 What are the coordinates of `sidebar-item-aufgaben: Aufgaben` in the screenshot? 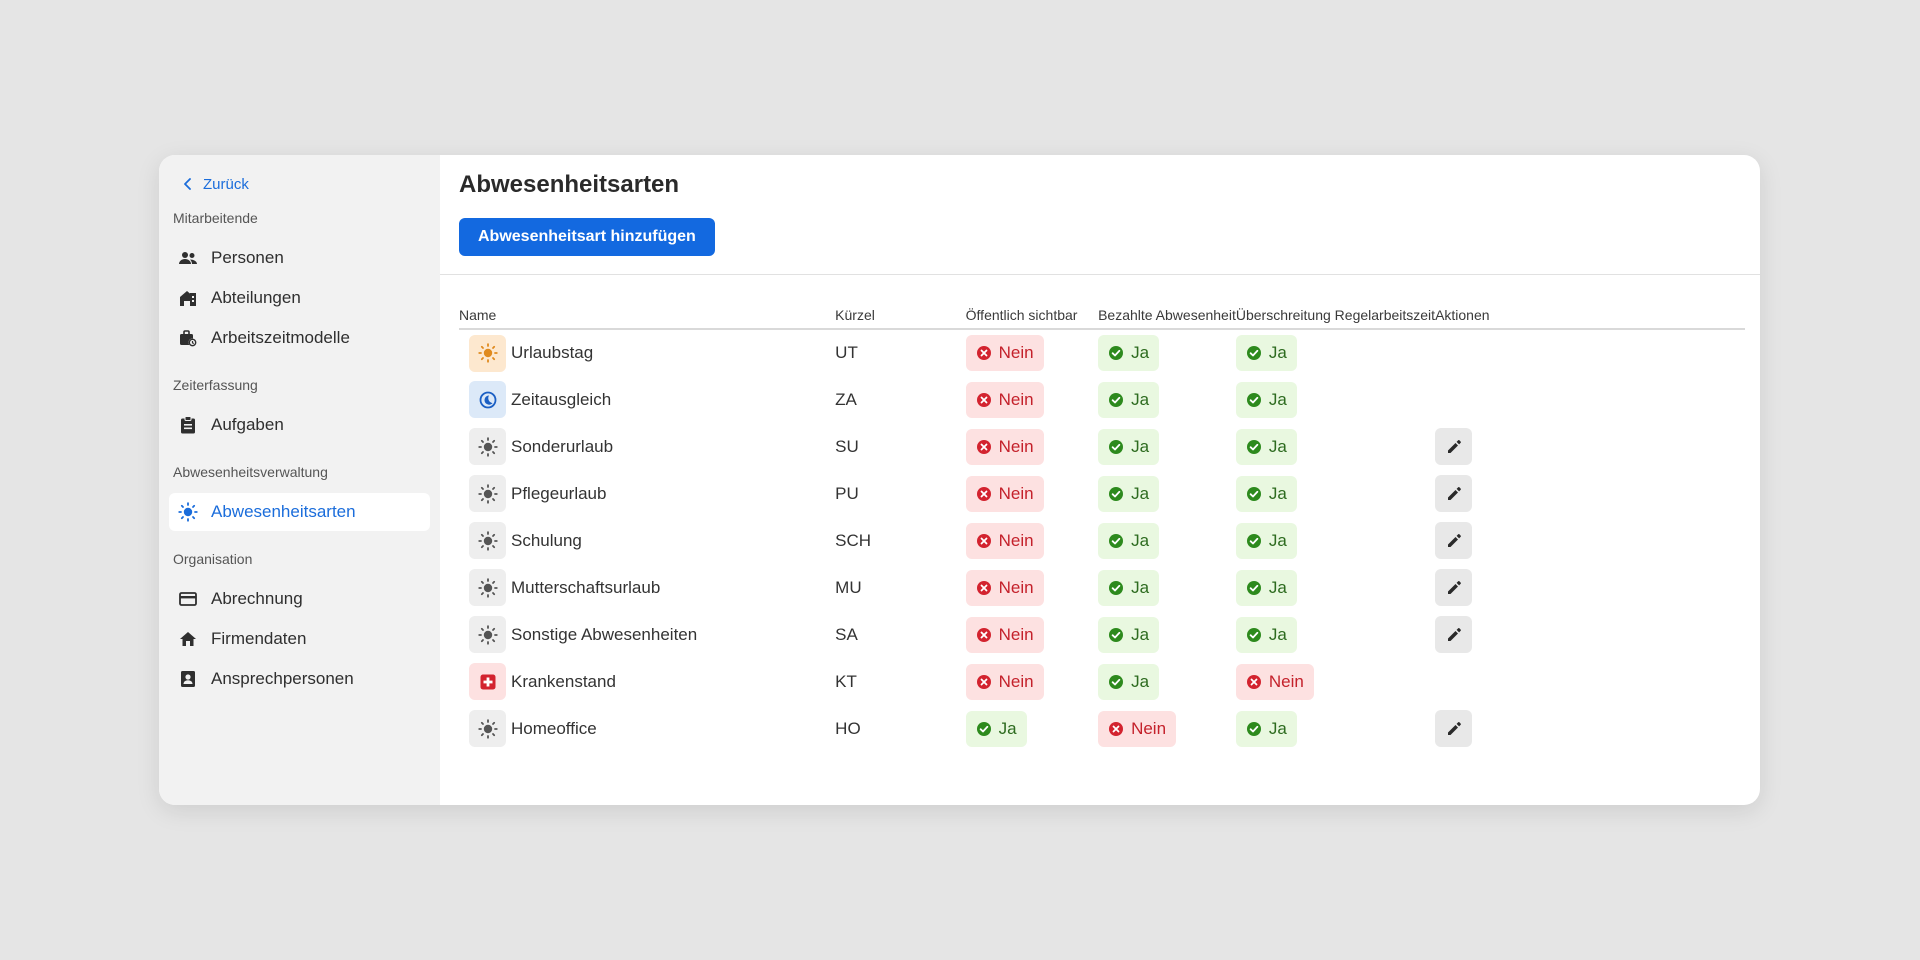 It's located at (299, 425).